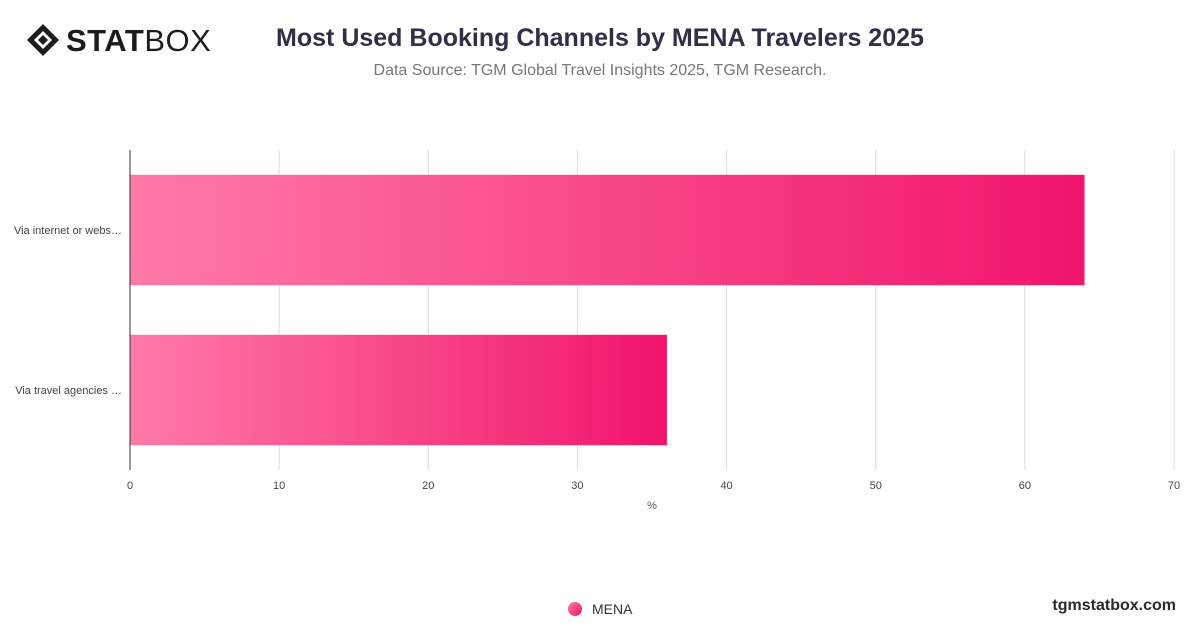 This screenshot has height=628, width=1200. I want to click on x-tick-label: 30, so click(577, 486).